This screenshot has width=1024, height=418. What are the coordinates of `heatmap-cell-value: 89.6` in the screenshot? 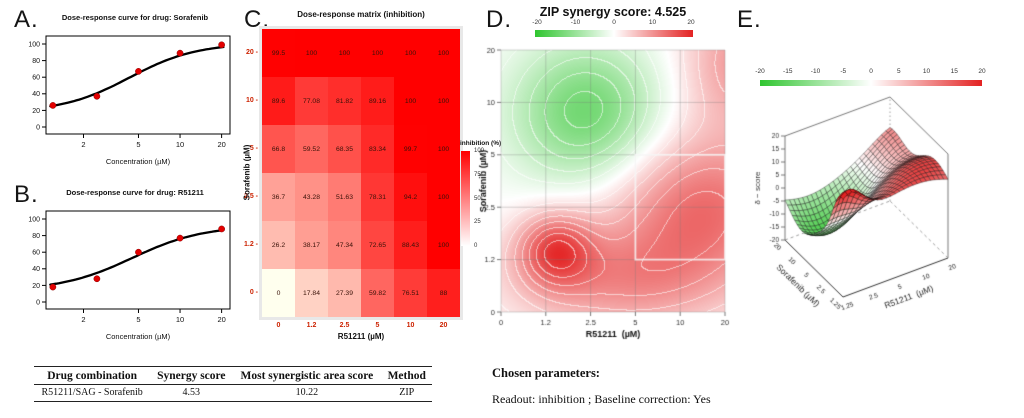 It's located at (278, 101).